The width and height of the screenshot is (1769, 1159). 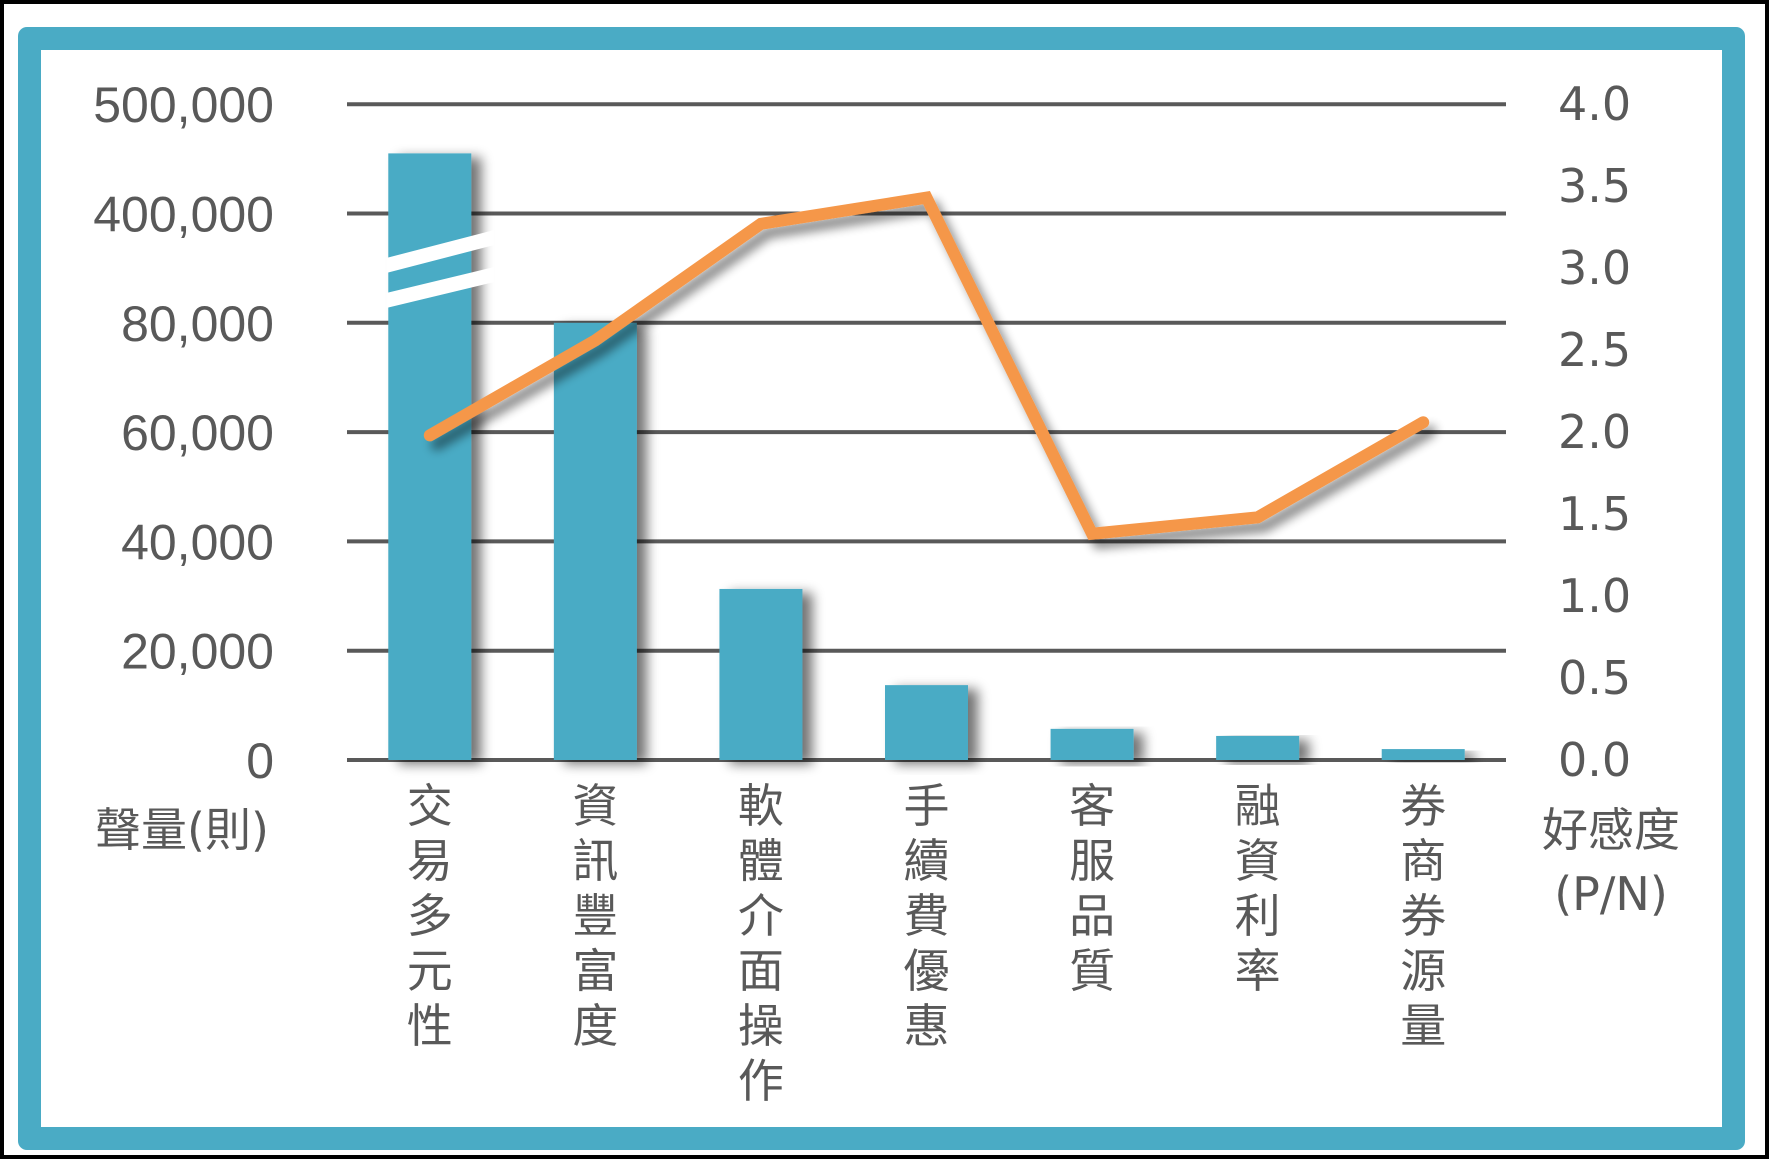 I want to click on category-char: 費, so click(x=927, y=916).